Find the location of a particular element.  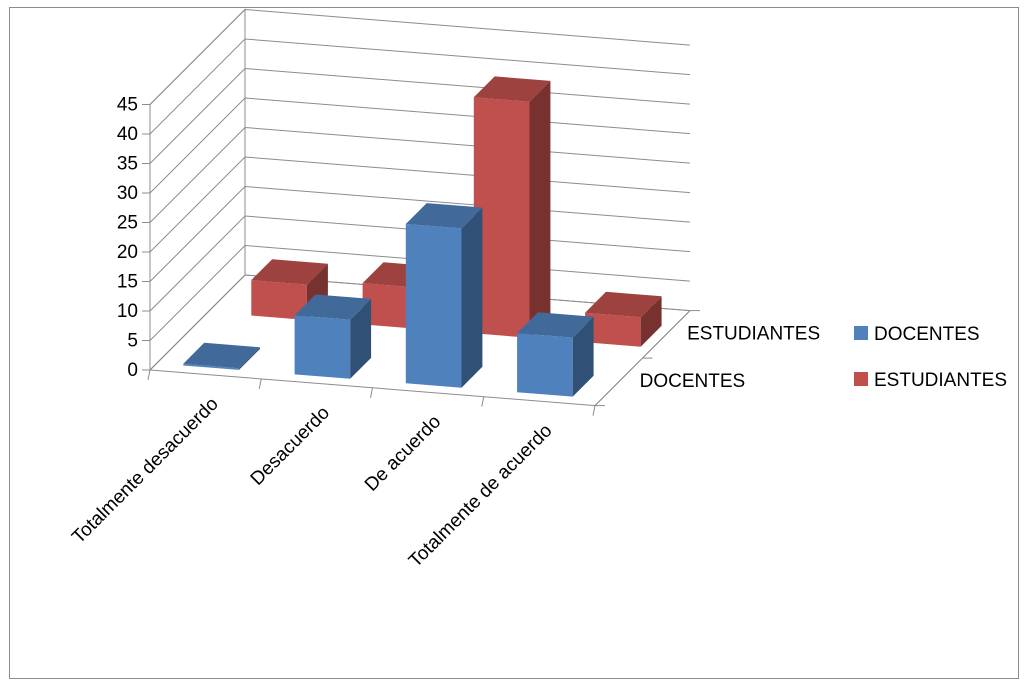

legend-label: ESTUDIANTES is located at coordinates (940, 380).